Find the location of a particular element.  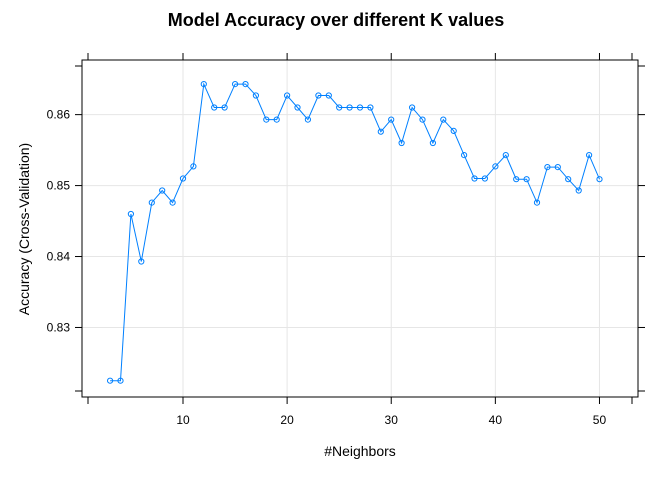

x-tick-label: 10 is located at coordinates (183, 420).